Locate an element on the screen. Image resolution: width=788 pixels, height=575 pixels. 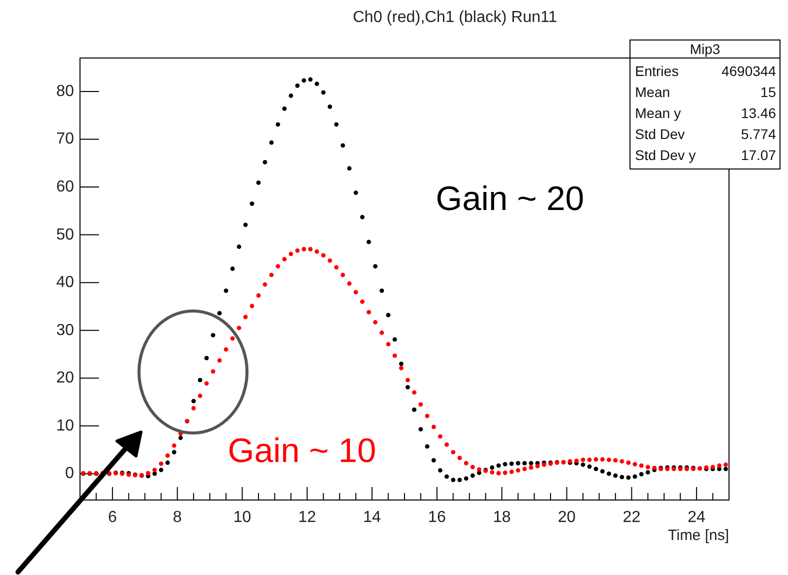
annotation: Gain ~ 10 is located at coordinates (302, 451).